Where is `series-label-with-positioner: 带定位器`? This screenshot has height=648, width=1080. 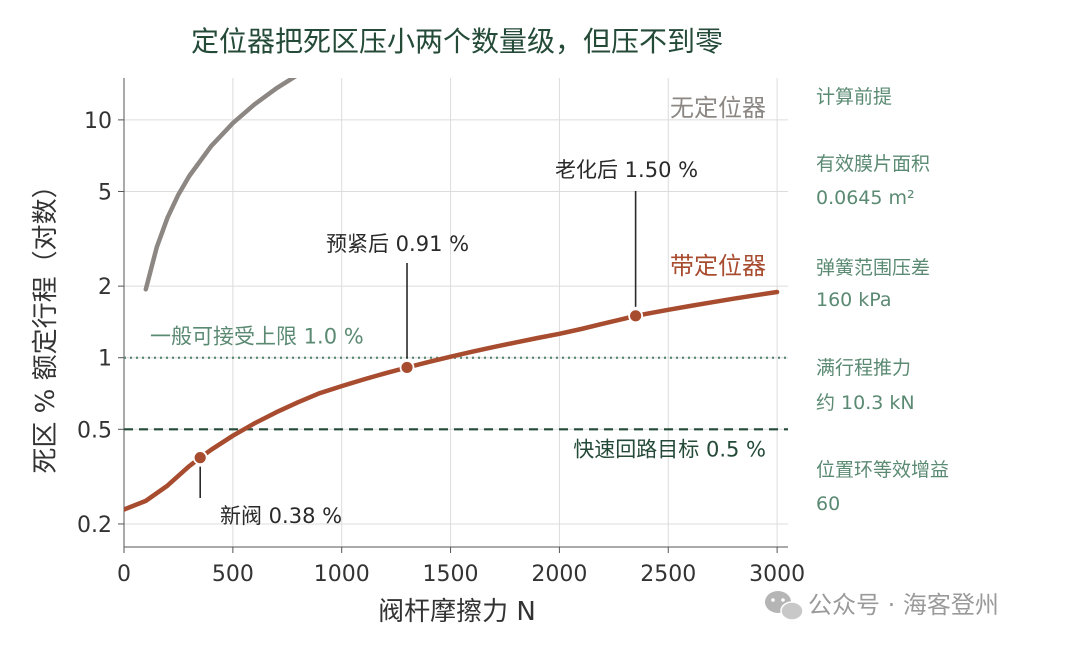
series-label-with-positioner: 带定位器 is located at coordinates (718, 266).